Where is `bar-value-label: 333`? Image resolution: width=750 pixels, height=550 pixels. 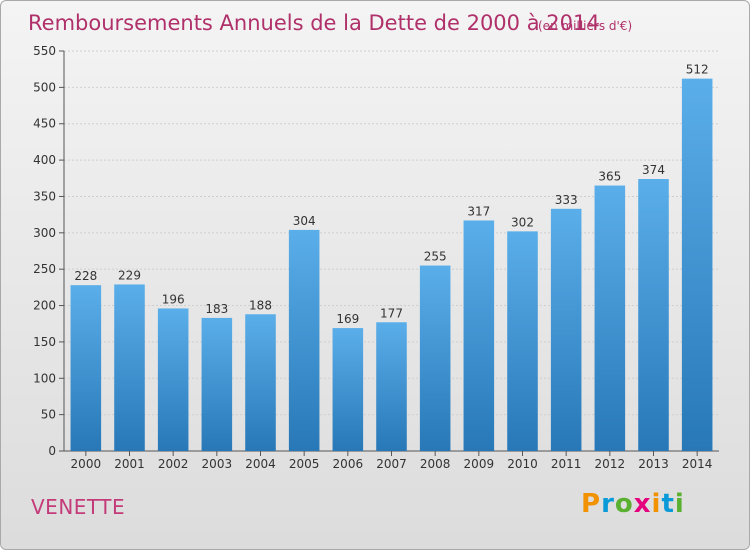 bar-value-label: 333 is located at coordinates (566, 200).